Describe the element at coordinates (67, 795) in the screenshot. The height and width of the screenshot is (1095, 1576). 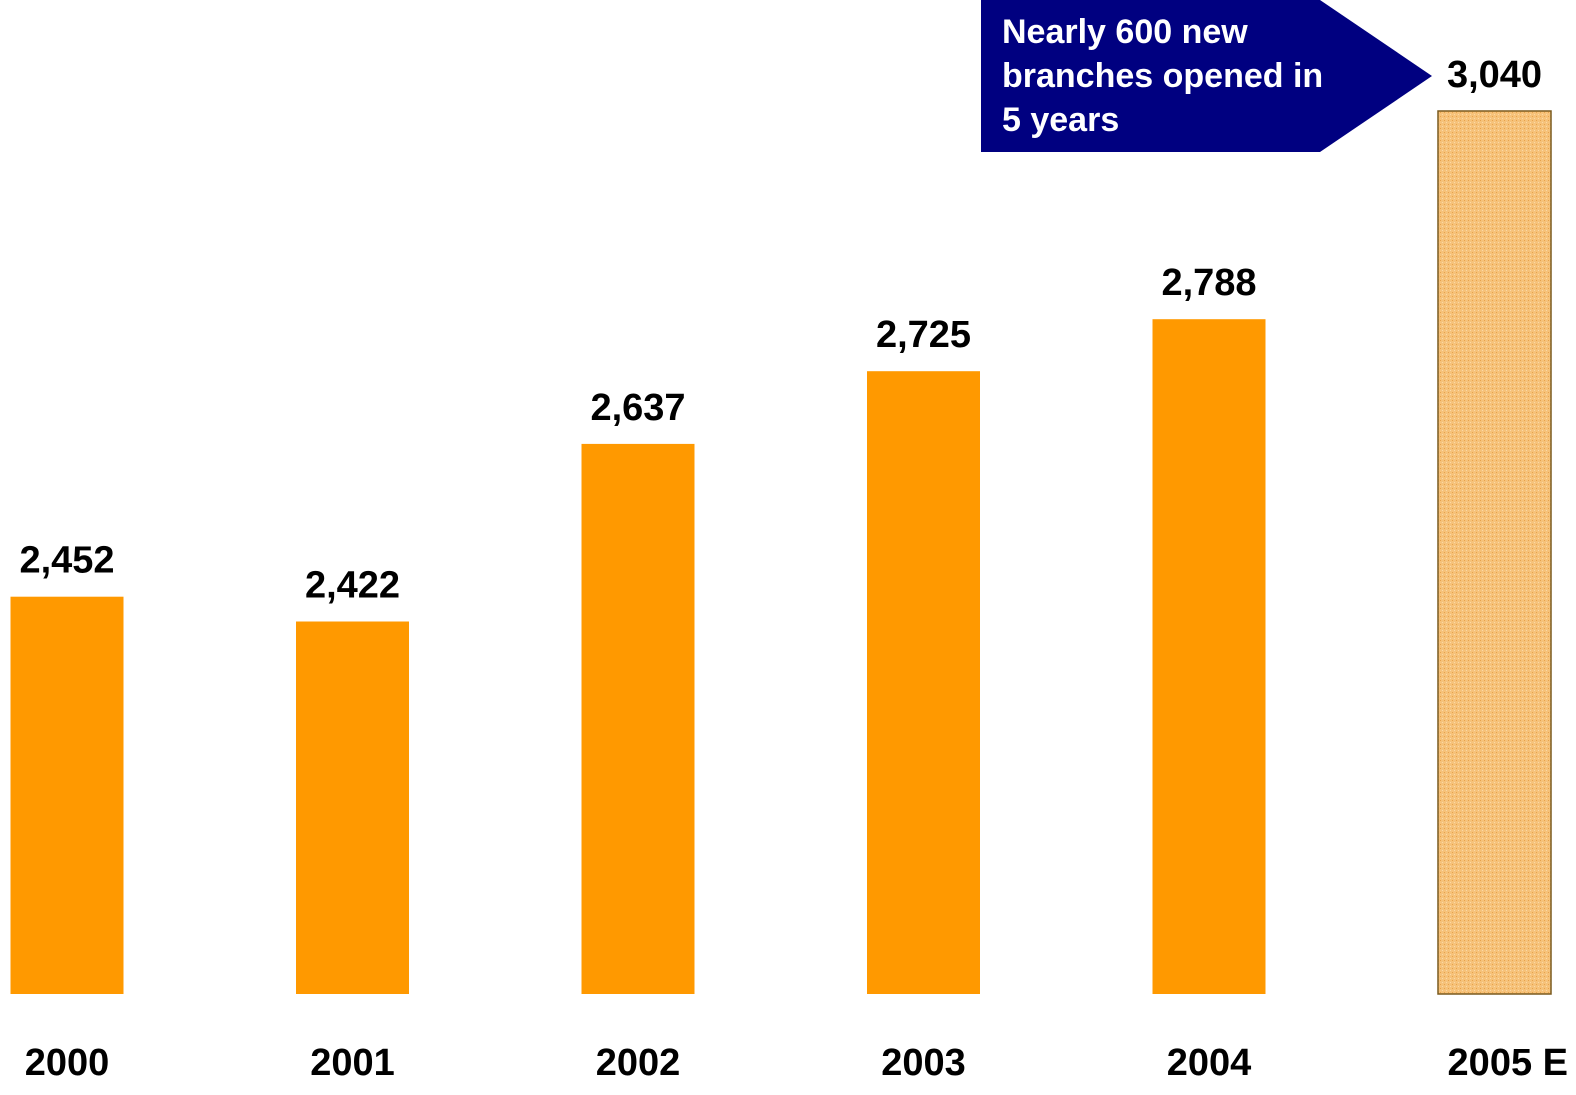
I see `bar-2000` at that location.